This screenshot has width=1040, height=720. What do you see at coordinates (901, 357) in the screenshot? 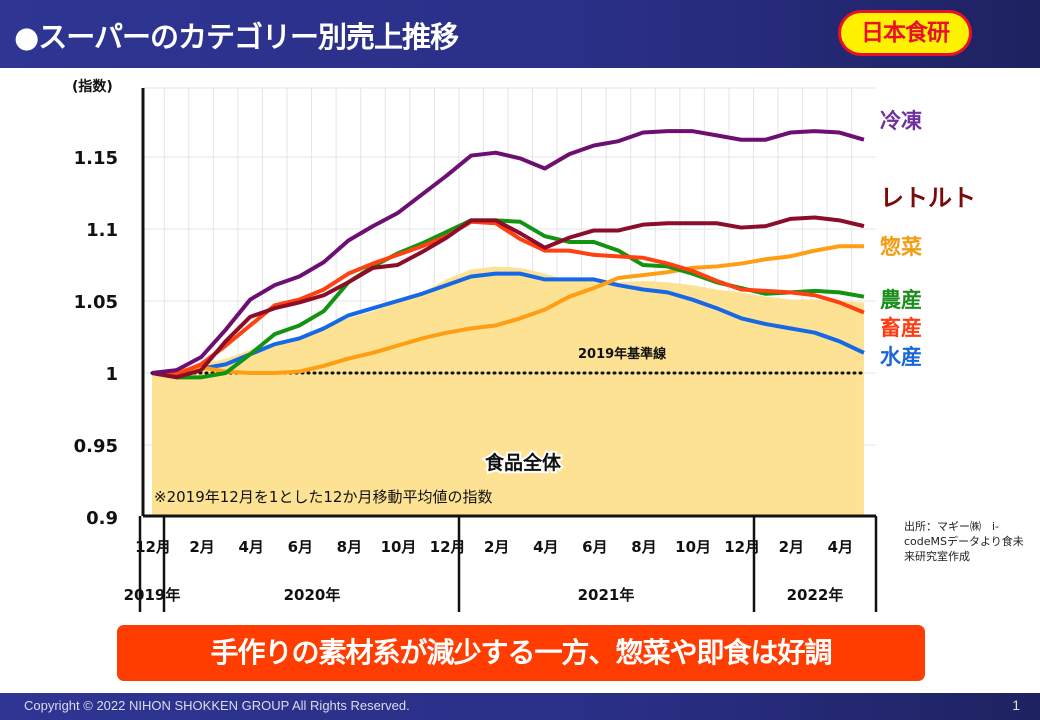
I see `series-label: 水産` at bounding box center [901, 357].